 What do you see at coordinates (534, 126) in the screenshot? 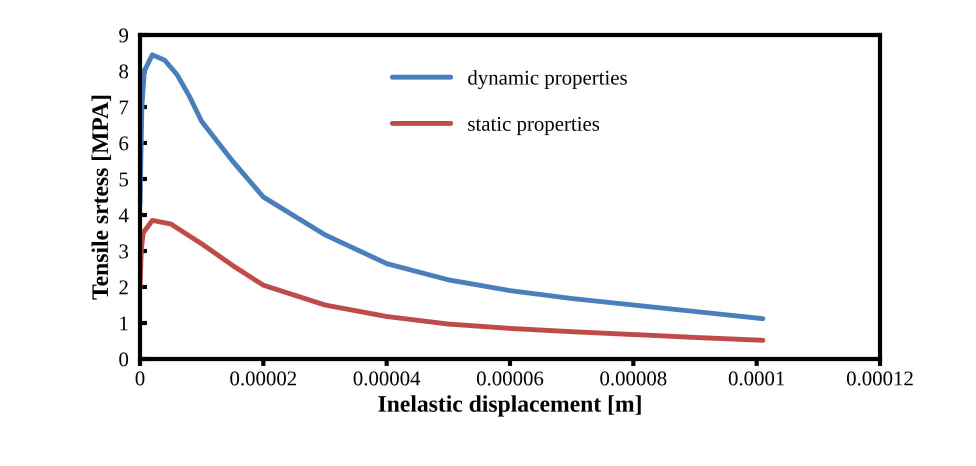
I see `legend-label: static properties` at bounding box center [534, 126].